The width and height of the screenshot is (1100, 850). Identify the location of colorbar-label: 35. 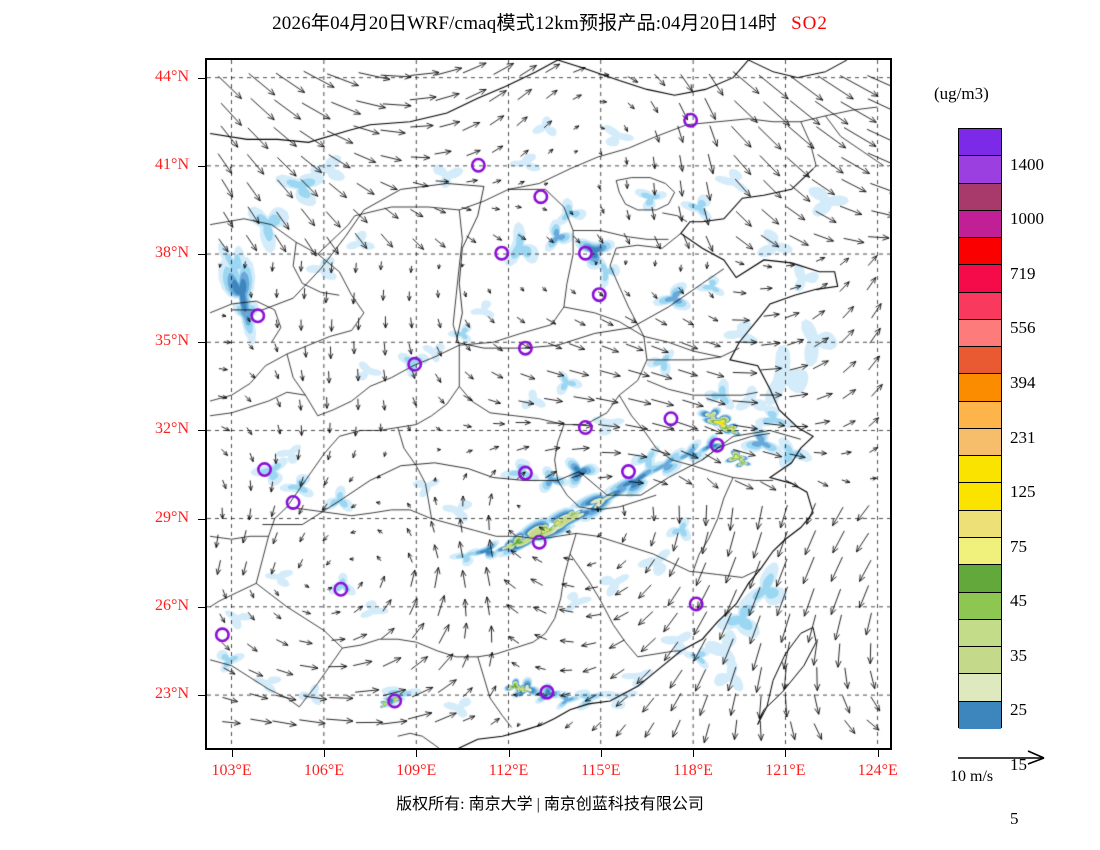
(1018, 655).